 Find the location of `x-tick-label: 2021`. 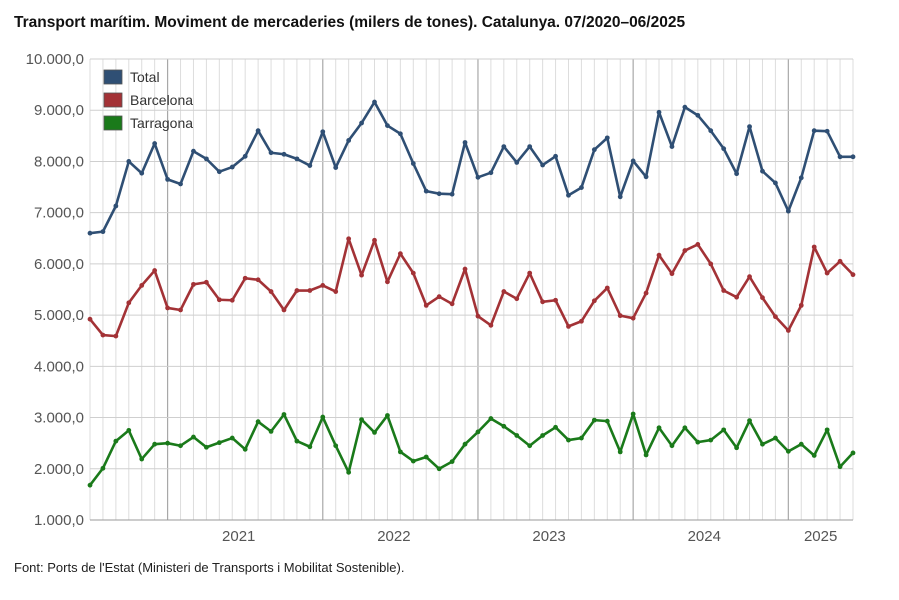

x-tick-label: 2021 is located at coordinates (238, 536).